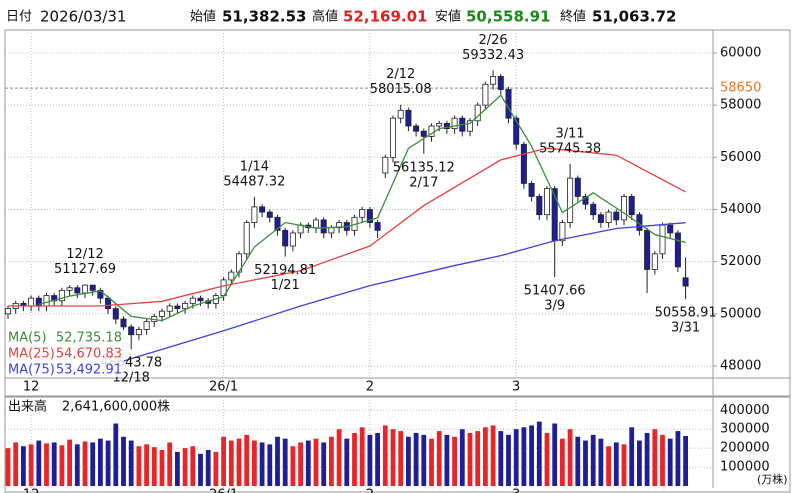 Image resolution: width=797 pixels, height=493 pixels. I want to click on y-tick-label: 200000, so click(745, 448).